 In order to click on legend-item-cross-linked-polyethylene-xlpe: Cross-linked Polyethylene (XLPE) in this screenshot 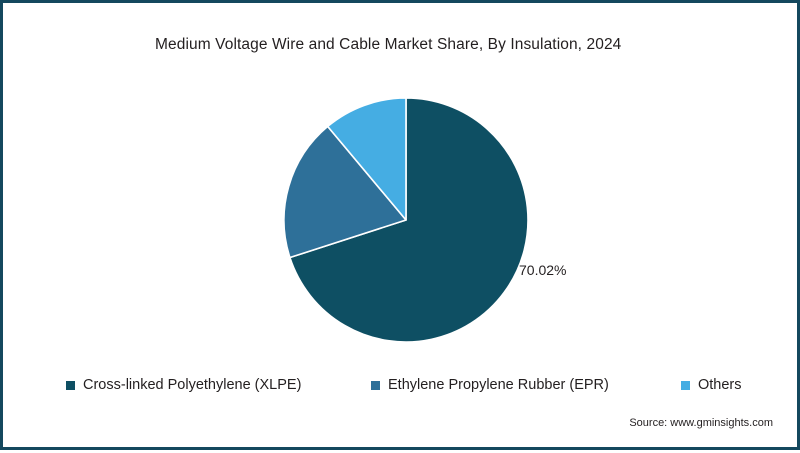, I will do `click(183, 385)`.